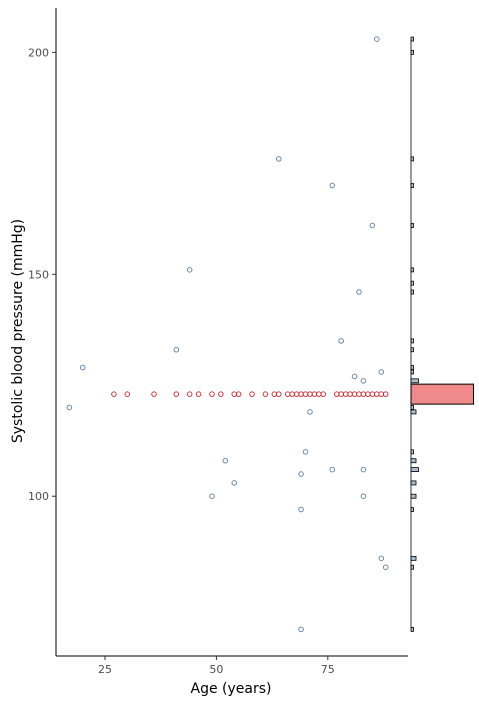 This screenshot has height=704, width=479. Describe the element at coordinates (442, 334) in the screenshot. I see `marginal-histogram` at that location.